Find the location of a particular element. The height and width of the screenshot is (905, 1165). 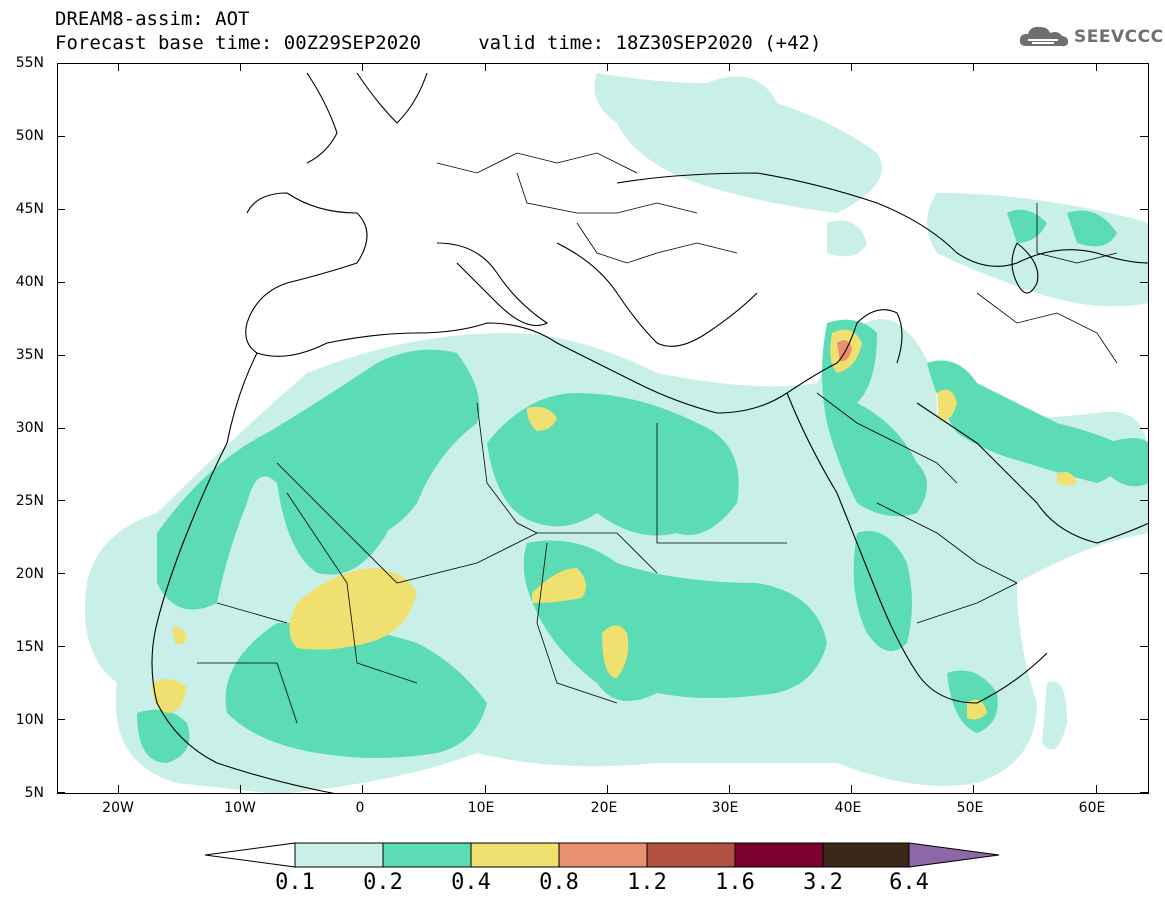

logo-text: SEEVCCC is located at coordinates (1119, 37).